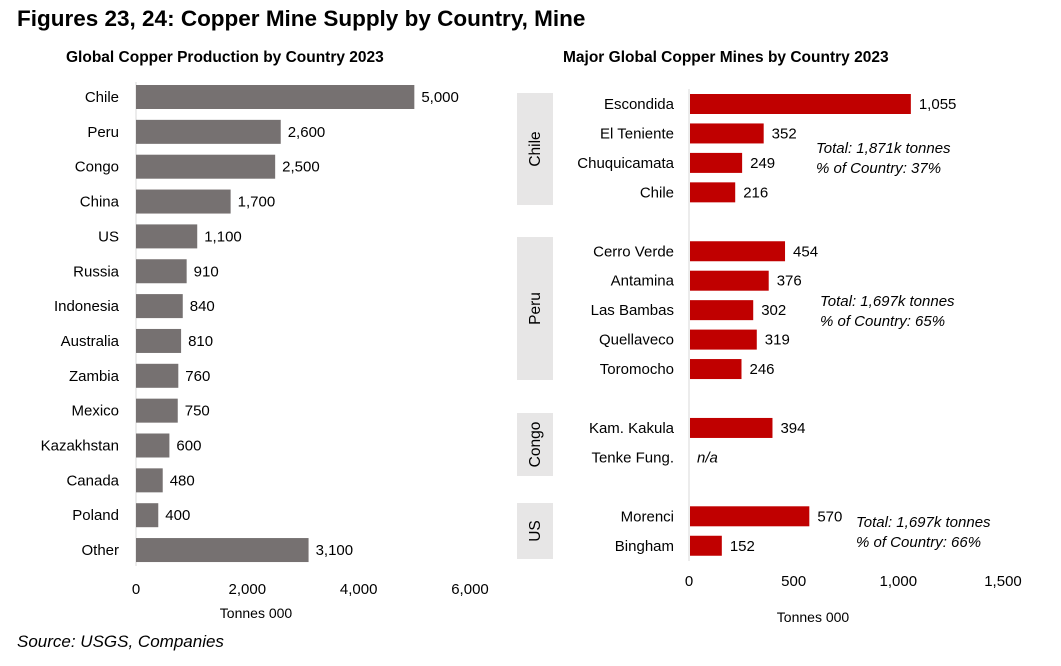  Describe the element at coordinates (784, 133) in the screenshot. I see `data-label: 352` at that location.